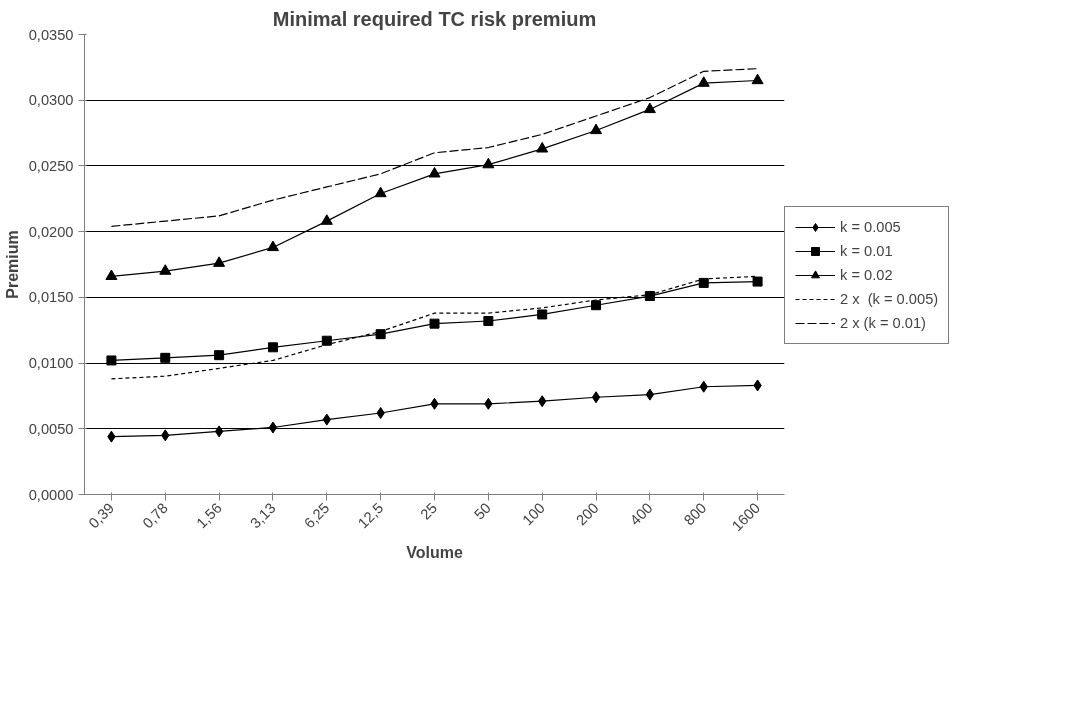 The image size is (1087, 707). What do you see at coordinates (866, 251) in the screenshot?
I see `legend-label: k = 0.01` at bounding box center [866, 251].